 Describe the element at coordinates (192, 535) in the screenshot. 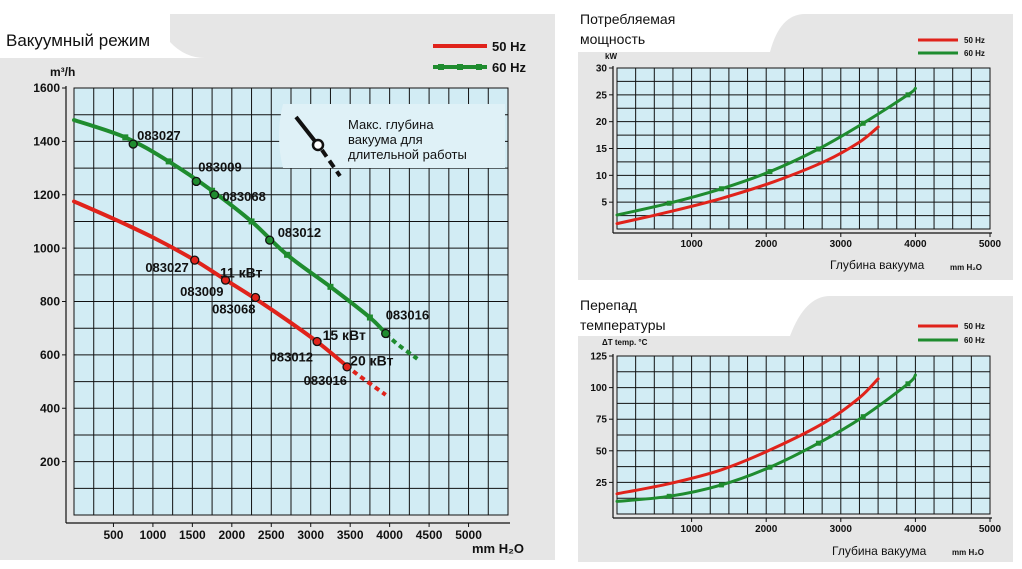

I see `x-tick-label: 1500` at that location.